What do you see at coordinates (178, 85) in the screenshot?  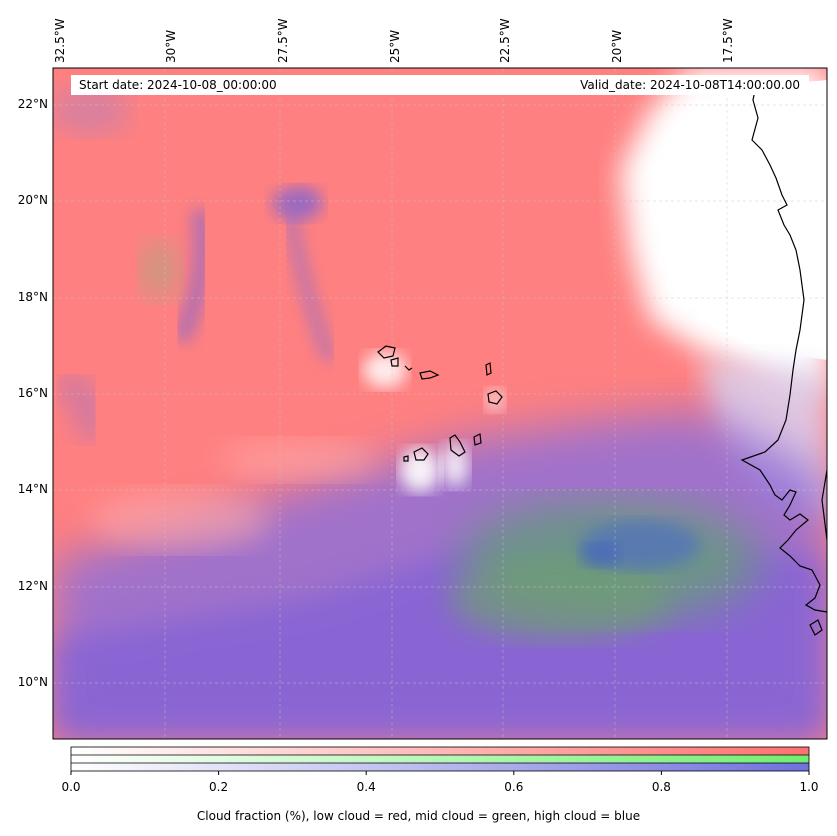 I see `start-date-text: Start date: 2024-10-08_00:00:00` at bounding box center [178, 85].